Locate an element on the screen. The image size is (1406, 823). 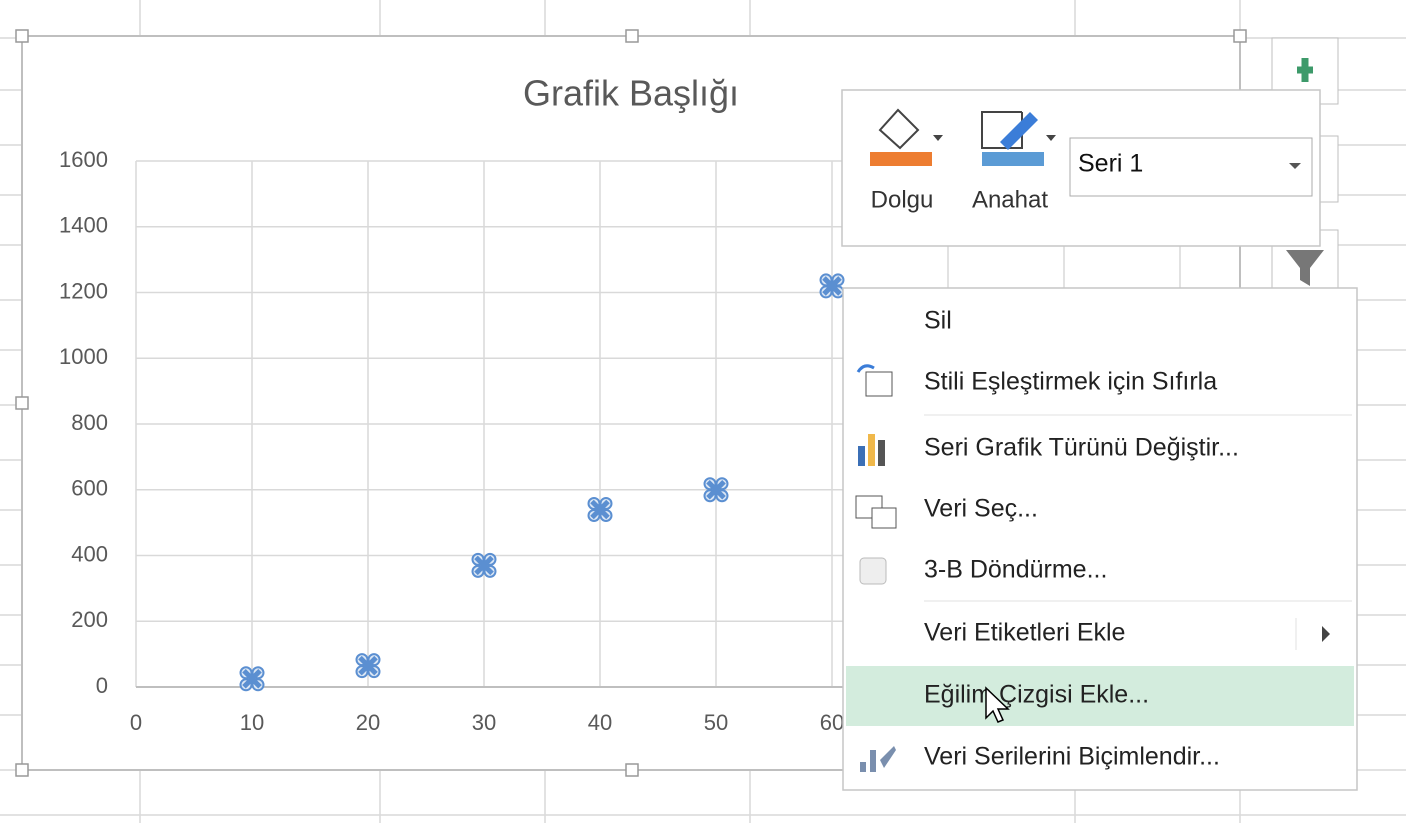
y-tick-label: 1200 is located at coordinates (83, 290).